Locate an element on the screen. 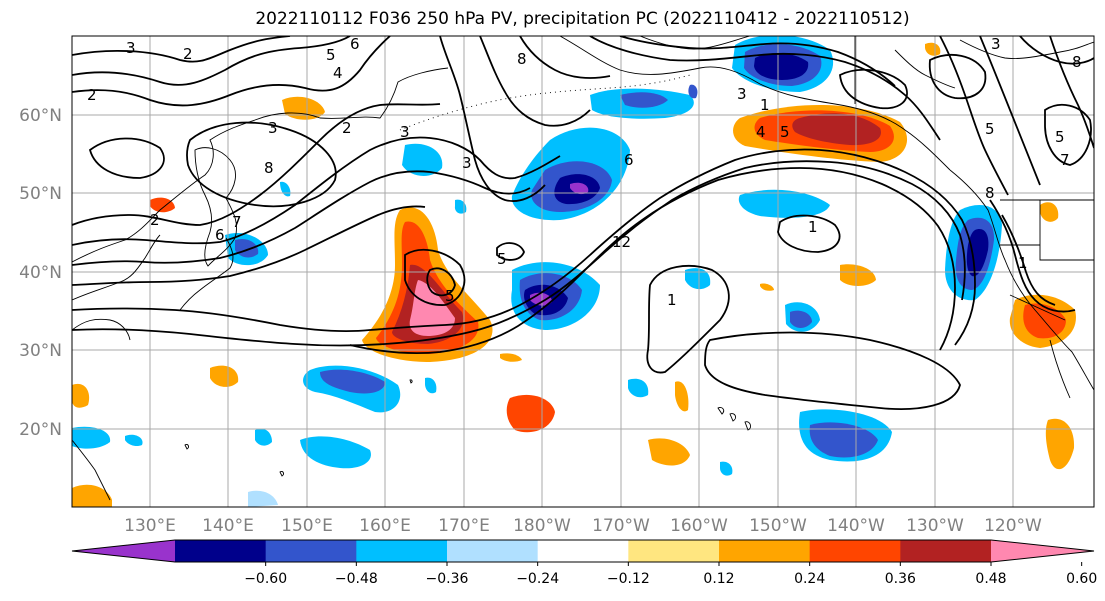 The width and height of the screenshot is (1105, 601). colorbar-tick-label: −0.24 is located at coordinates (537, 579).